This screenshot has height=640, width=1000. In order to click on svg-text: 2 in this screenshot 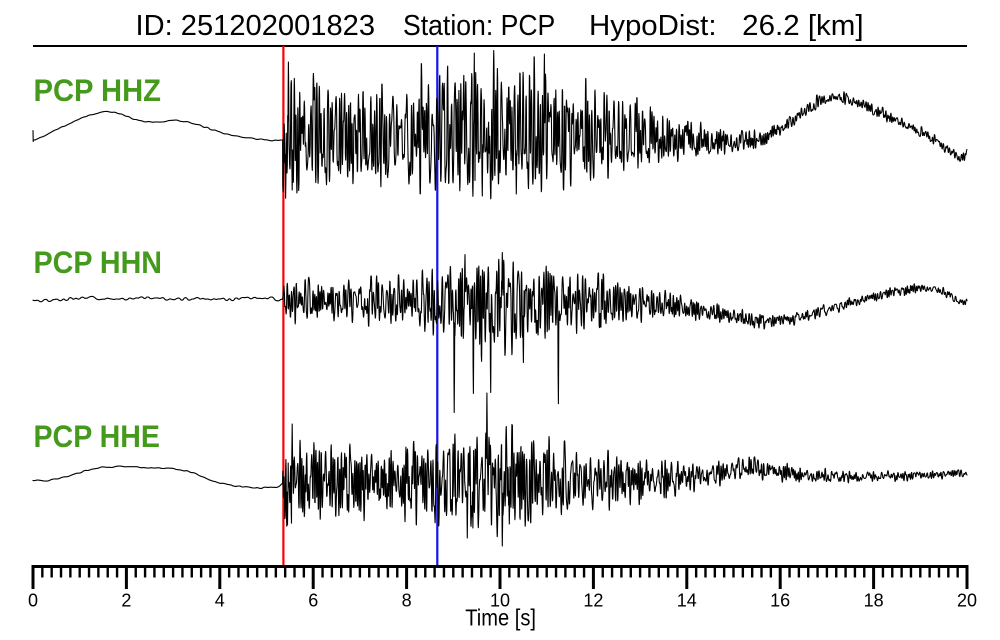, I will do `click(126, 601)`.